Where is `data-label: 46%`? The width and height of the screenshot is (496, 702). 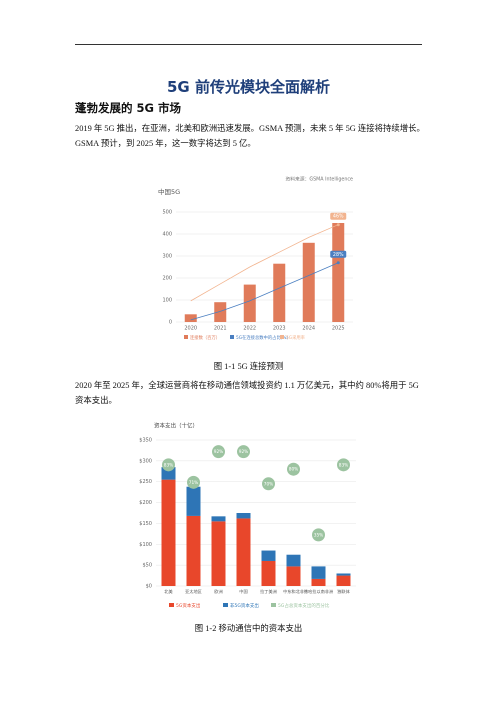 data-label: 46% is located at coordinates (338, 217).